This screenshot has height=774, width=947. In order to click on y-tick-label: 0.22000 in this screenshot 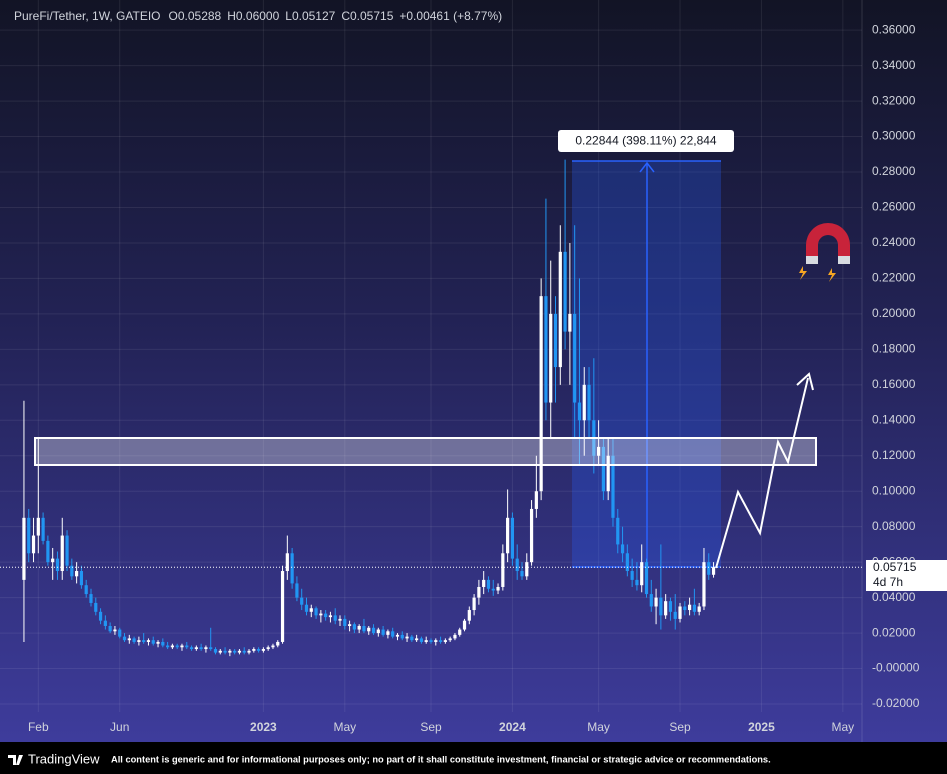, I will do `click(894, 278)`.